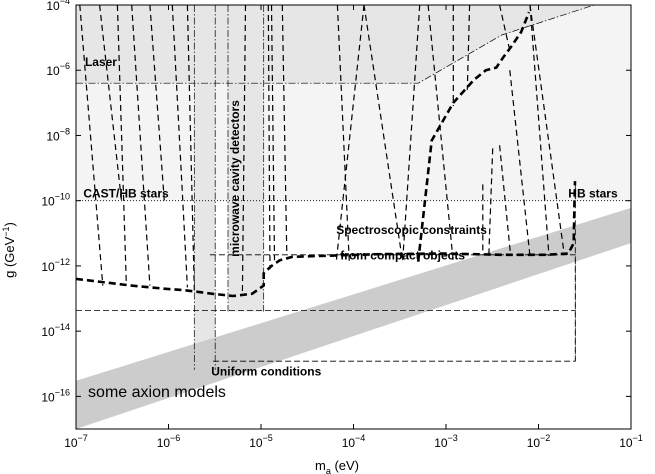  Describe the element at coordinates (593, 194) in the screenshot. I see `annotation-label: HB stars` at that location.